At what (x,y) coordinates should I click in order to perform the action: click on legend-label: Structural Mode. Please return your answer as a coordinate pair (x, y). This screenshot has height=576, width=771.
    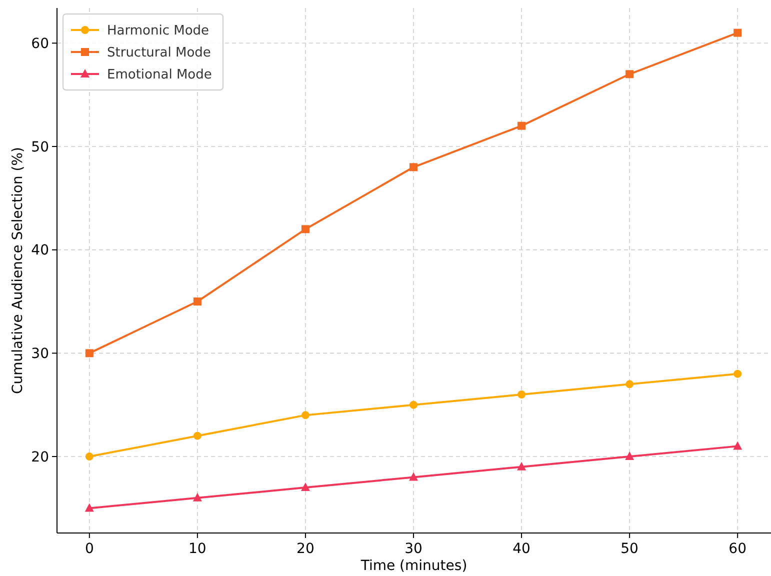
    Looking at the image, I should click on (159, 53).